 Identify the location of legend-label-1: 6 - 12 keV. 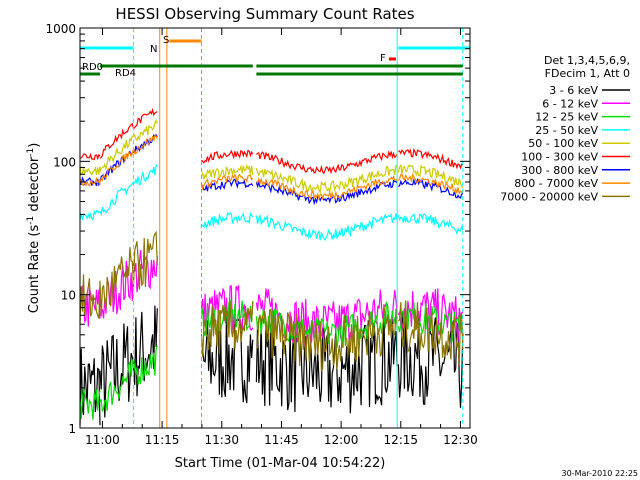
(570, 103).